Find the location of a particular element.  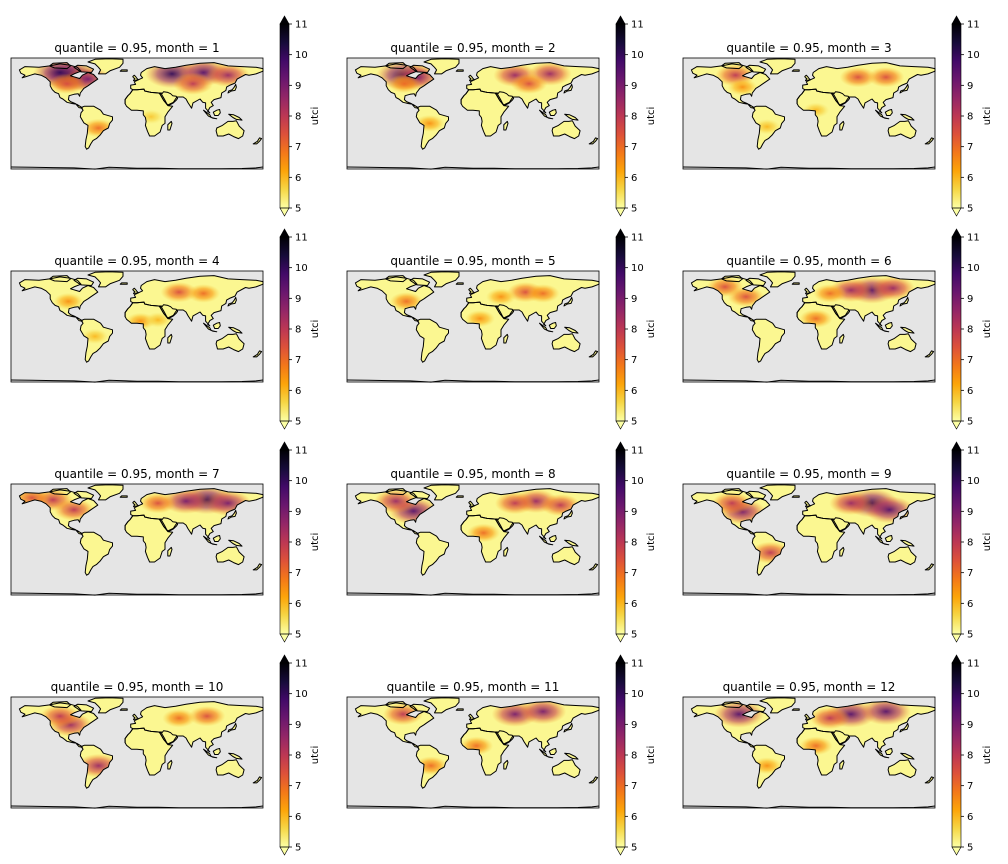

map-svg: quantile = 0.95, month = 2 5 6 7 8 9 10 11 utci is located at coordinates (501, 116).